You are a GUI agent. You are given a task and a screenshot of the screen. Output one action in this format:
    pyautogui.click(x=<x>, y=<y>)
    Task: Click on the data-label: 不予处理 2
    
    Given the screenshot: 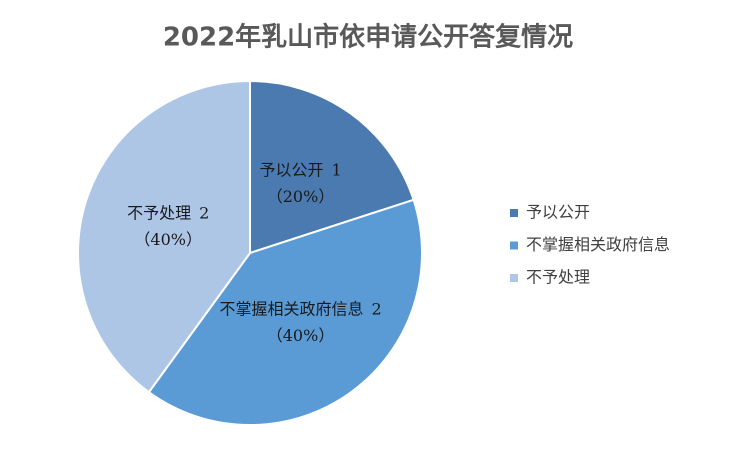 What is the action you would take?
    pyautogui.click(x=168, y=212)
    